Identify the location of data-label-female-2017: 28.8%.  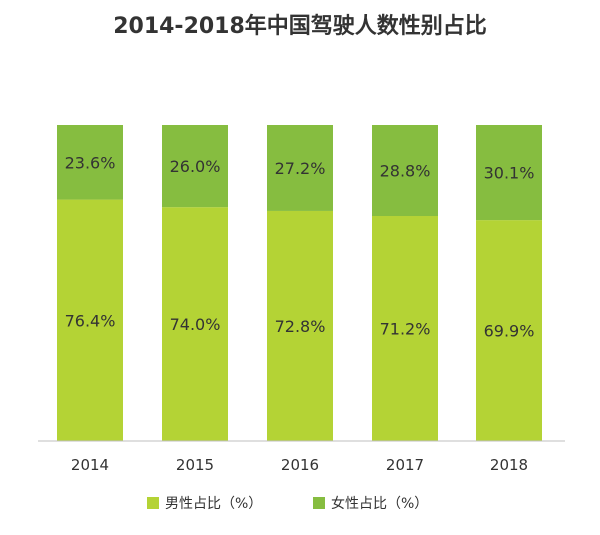
(405, 171).